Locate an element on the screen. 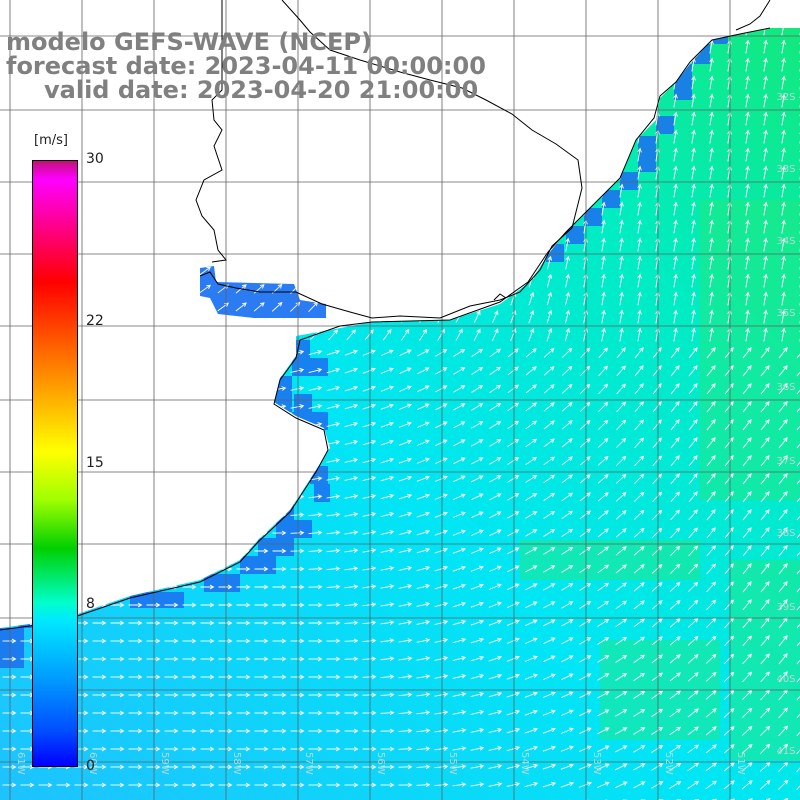 This screenshot has width=800, height=800. lon-label: 59W is located at coordinates (164, 763).